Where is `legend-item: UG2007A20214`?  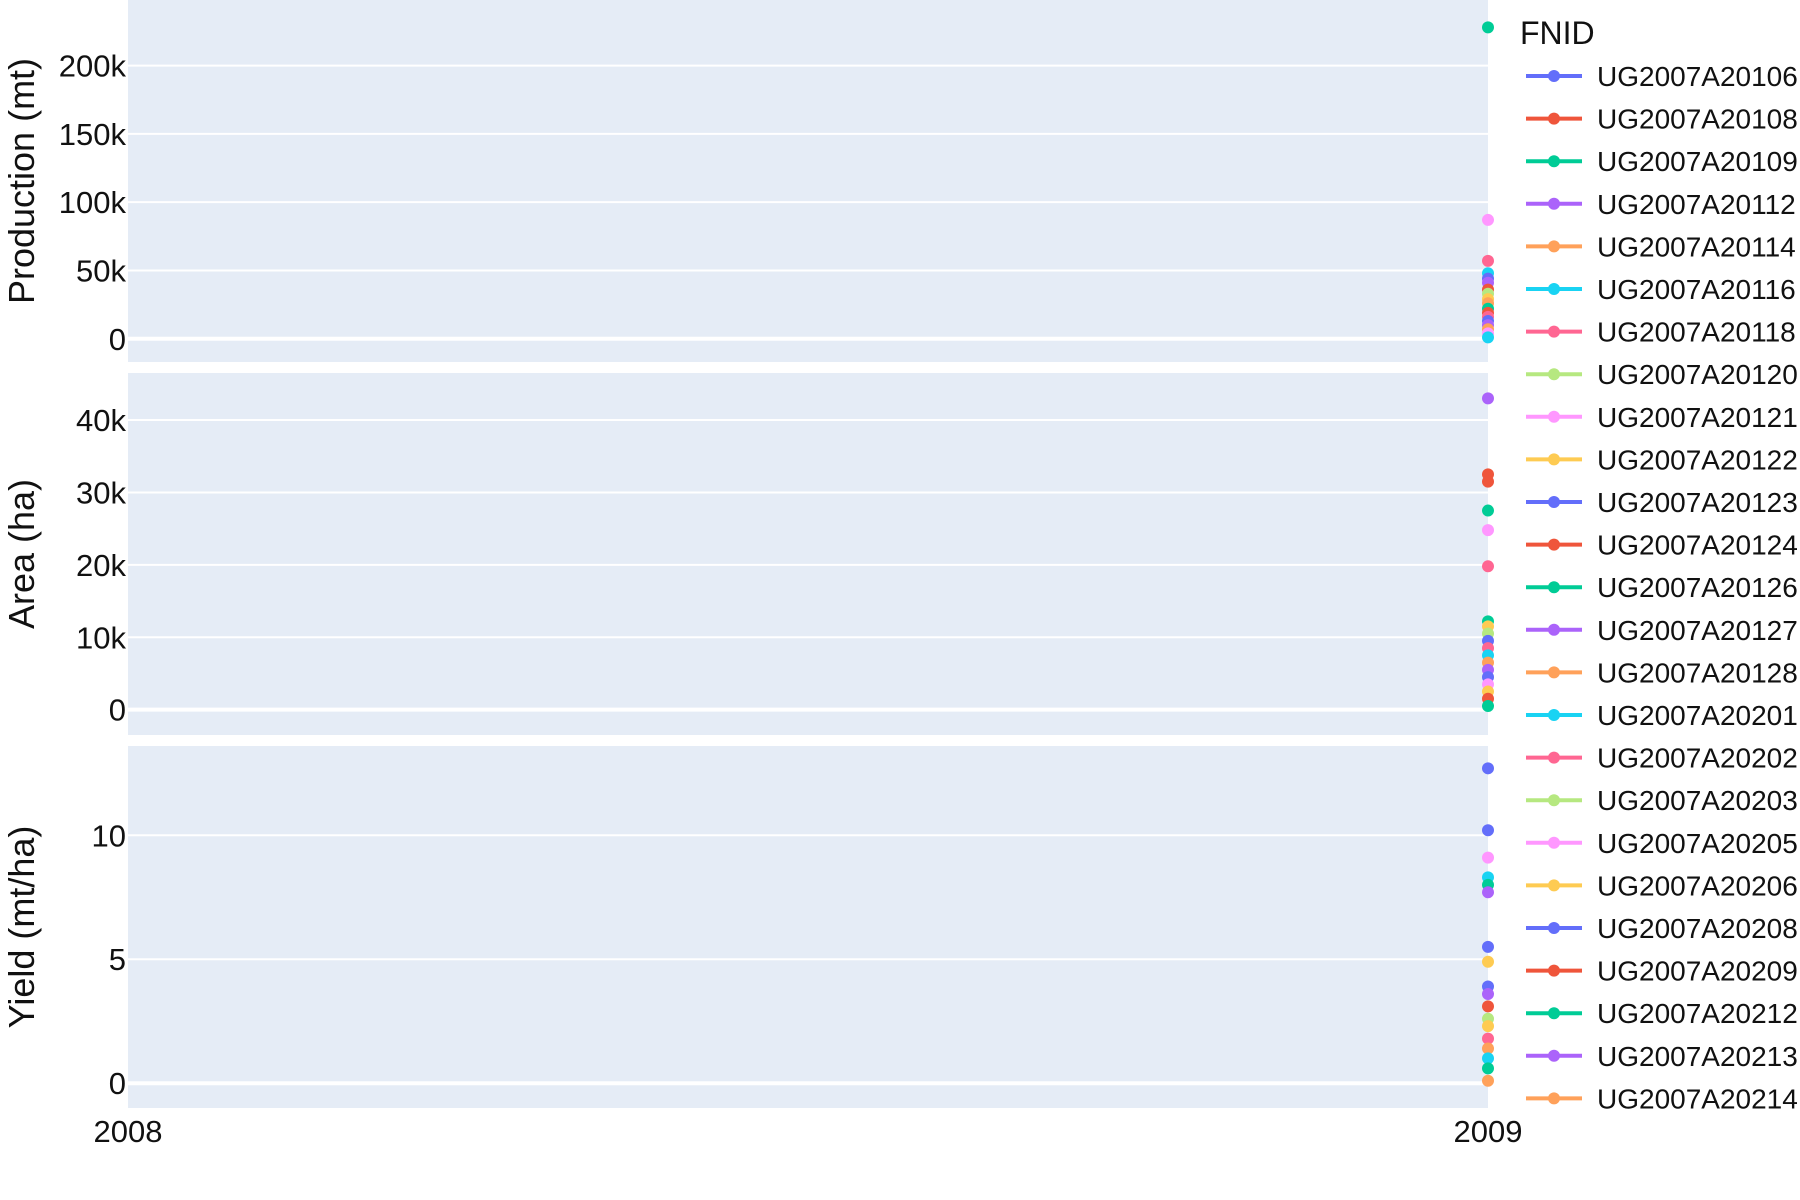
legend-item: UG2007A20214 is located at coordinates (1662, 1098).